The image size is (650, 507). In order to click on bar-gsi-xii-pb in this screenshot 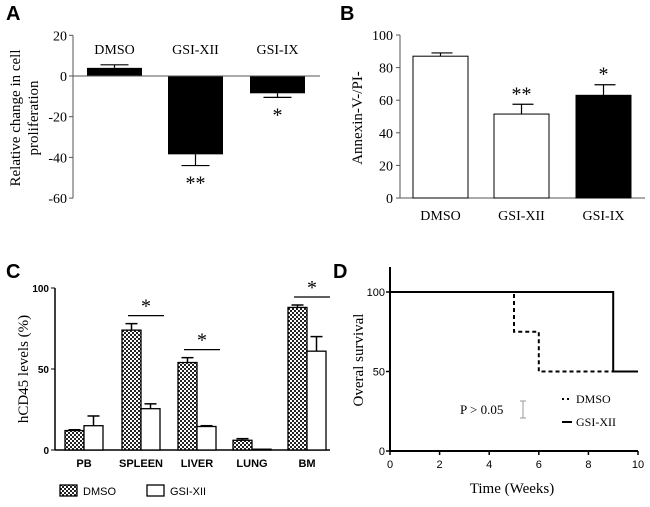, I will do `click(93, 438)`.